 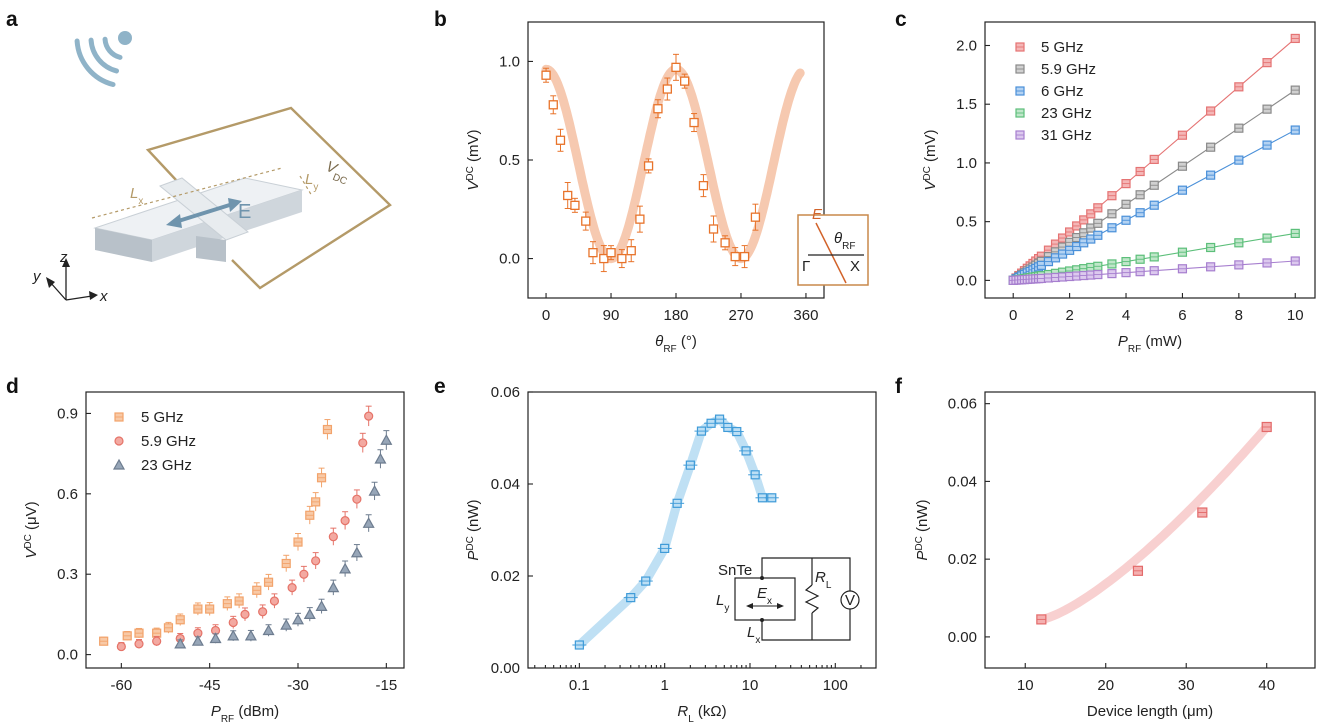 I want to click on panel-b-xtick-label: 0, so click(x=546, y=315).